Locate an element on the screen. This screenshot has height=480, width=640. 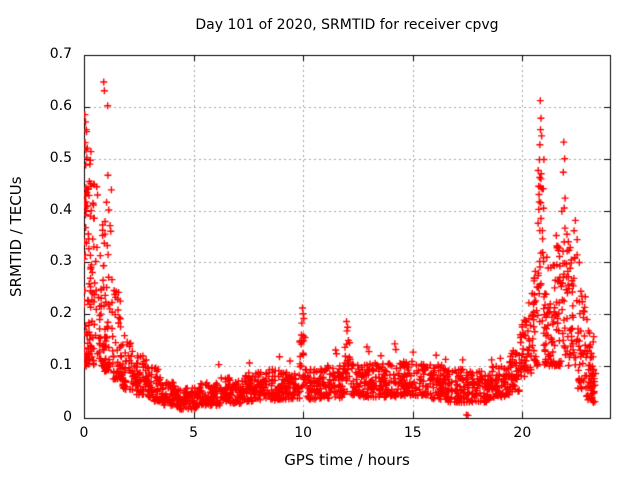
x-tick-label: 20 is located at coordinates (522, 433).